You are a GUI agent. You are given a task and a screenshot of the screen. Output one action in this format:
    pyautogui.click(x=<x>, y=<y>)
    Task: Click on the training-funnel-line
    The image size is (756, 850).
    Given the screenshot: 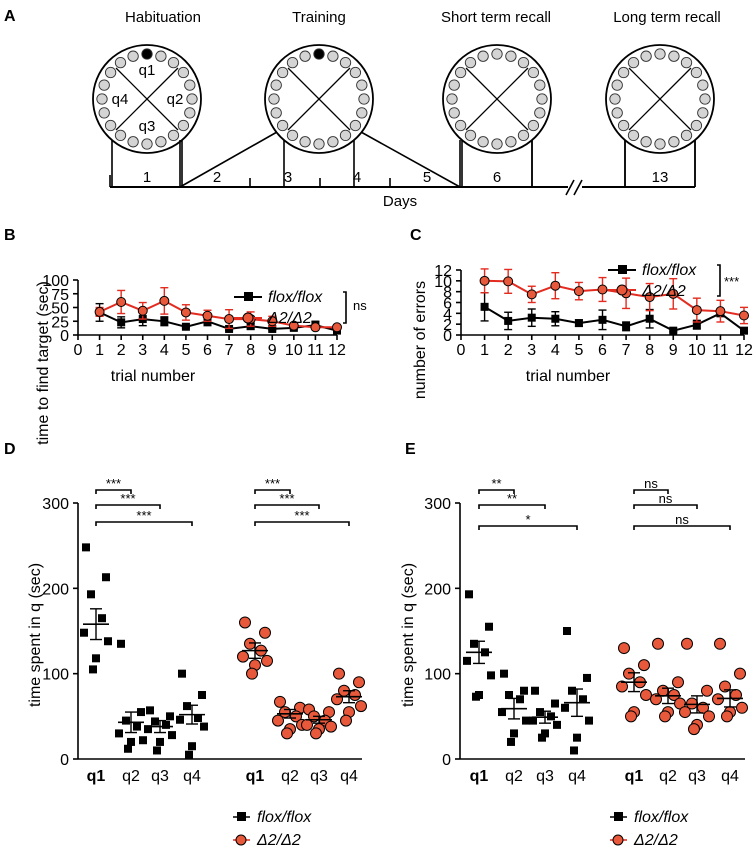 What is the action you would take?
    pyautogui.click(x=410, y=159)
    